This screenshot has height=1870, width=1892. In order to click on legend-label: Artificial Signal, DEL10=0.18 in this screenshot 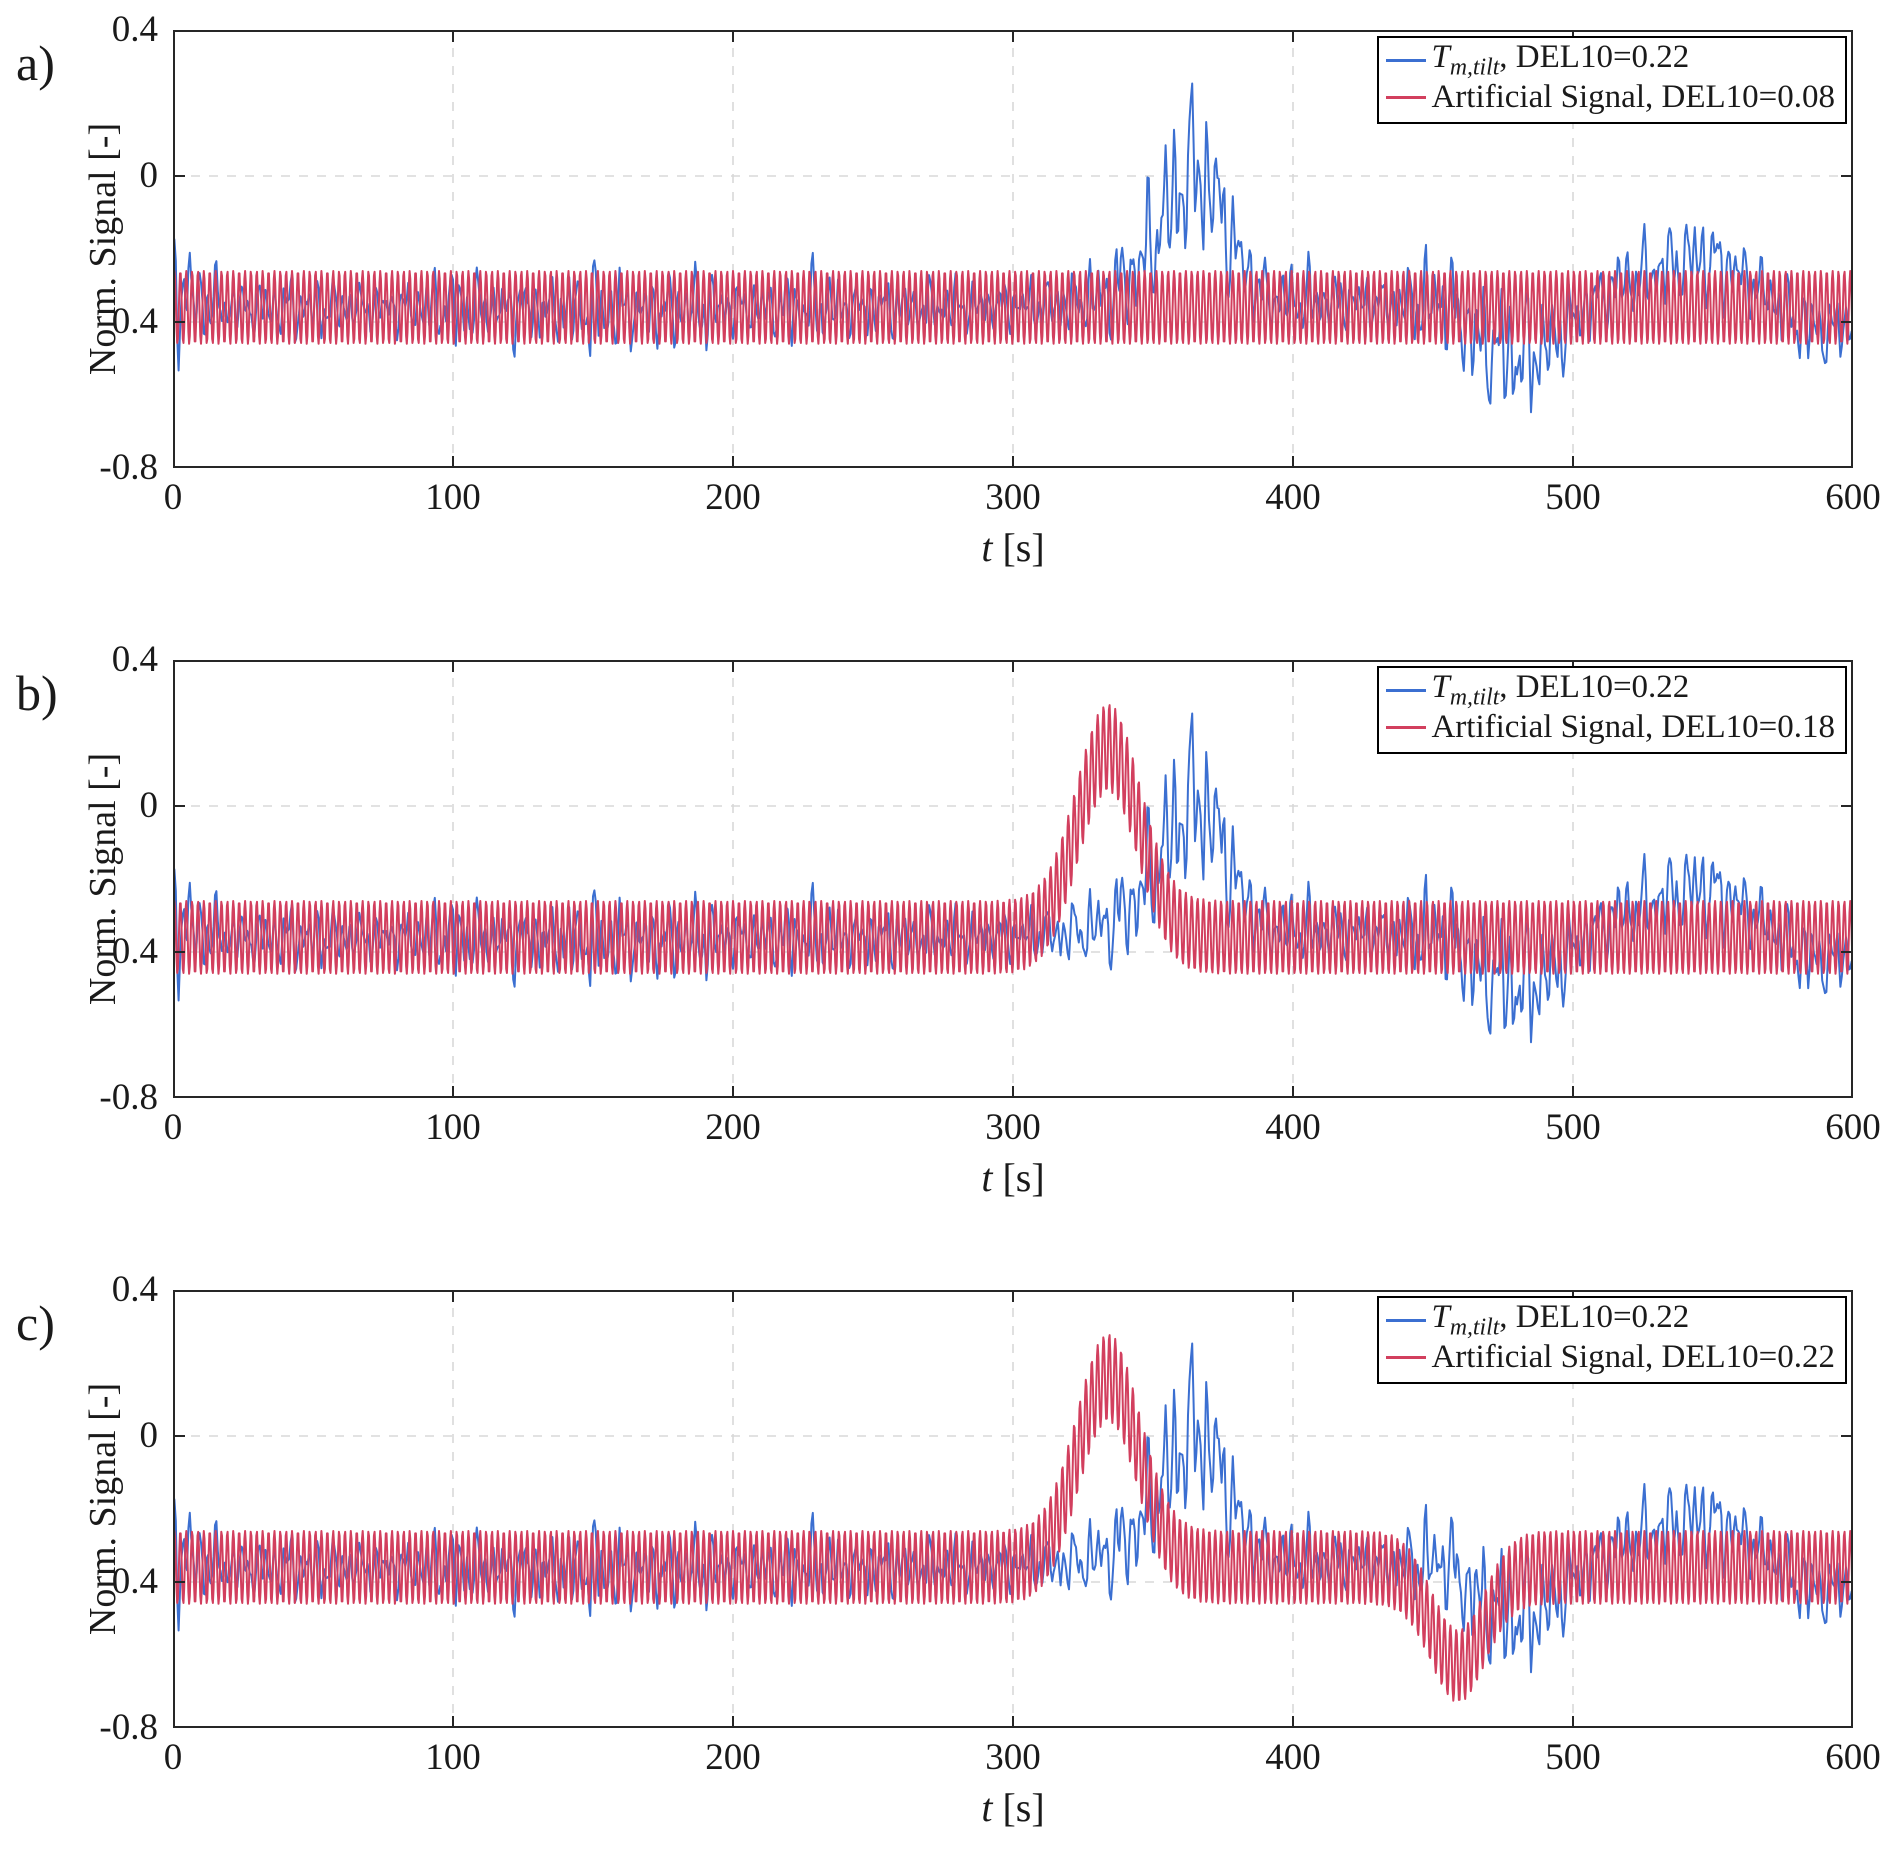, I will do `click(1633, 727)`.